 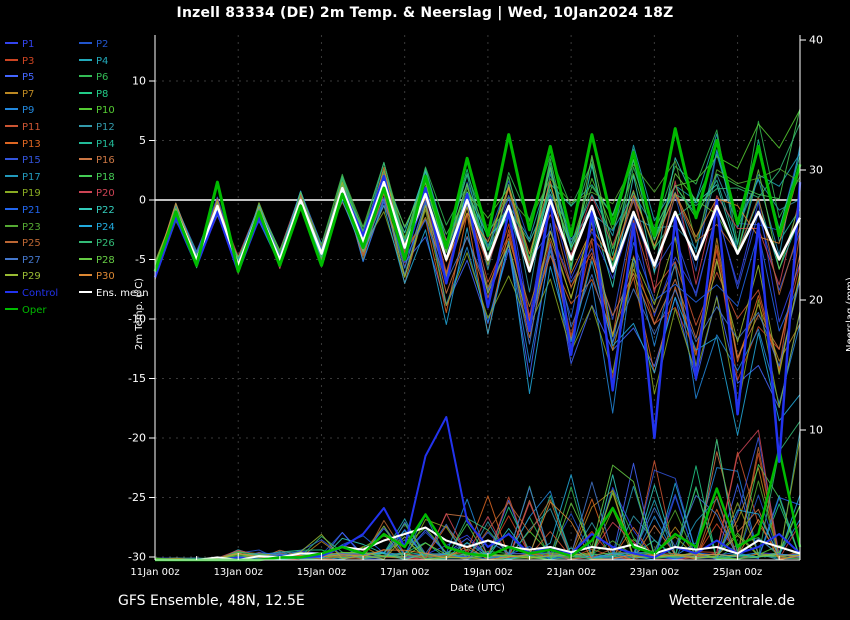 I want to click on legend-label: P18, so click(x=105, y=177).